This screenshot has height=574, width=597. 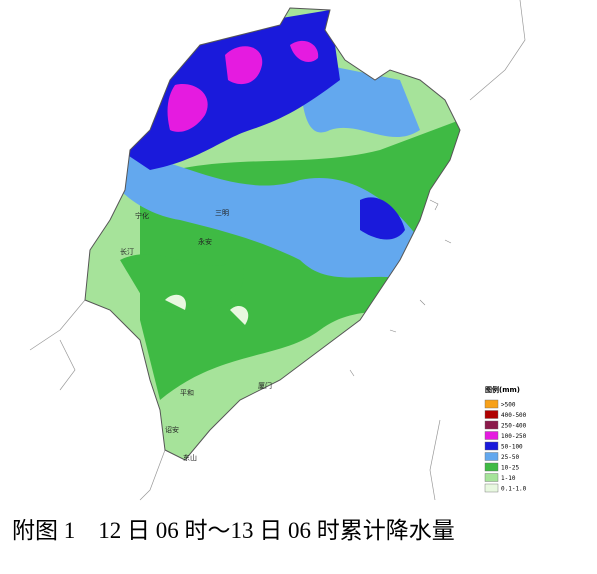 I want to click on legend-label: >500, so click(x=508, y=405).